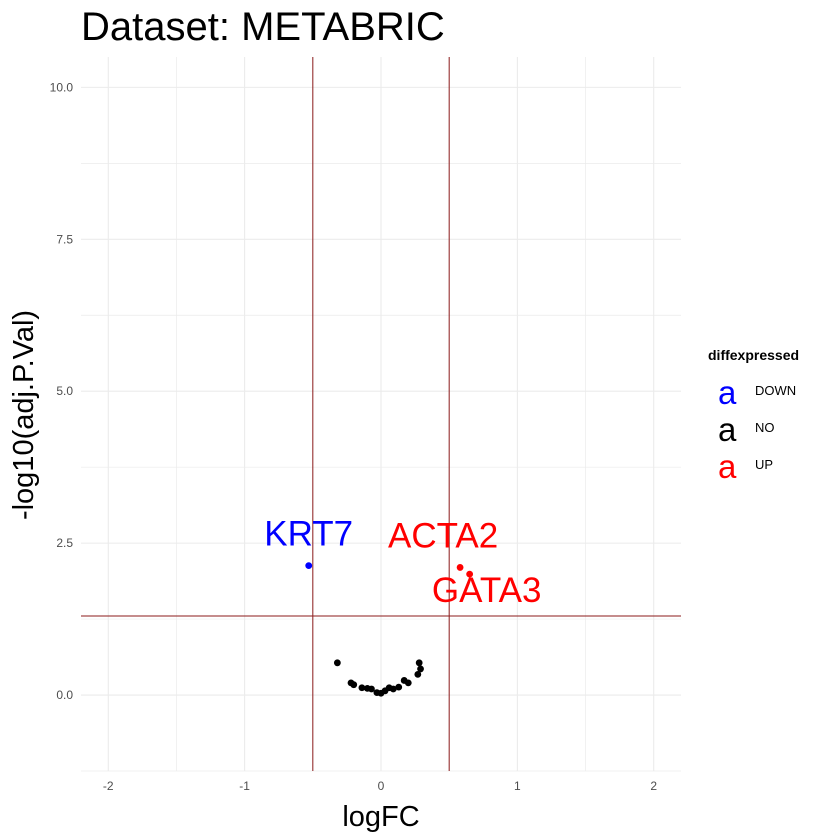 The image size is (840, 840). I want to click on legend-title: diffexpressed, so click(753, 355).